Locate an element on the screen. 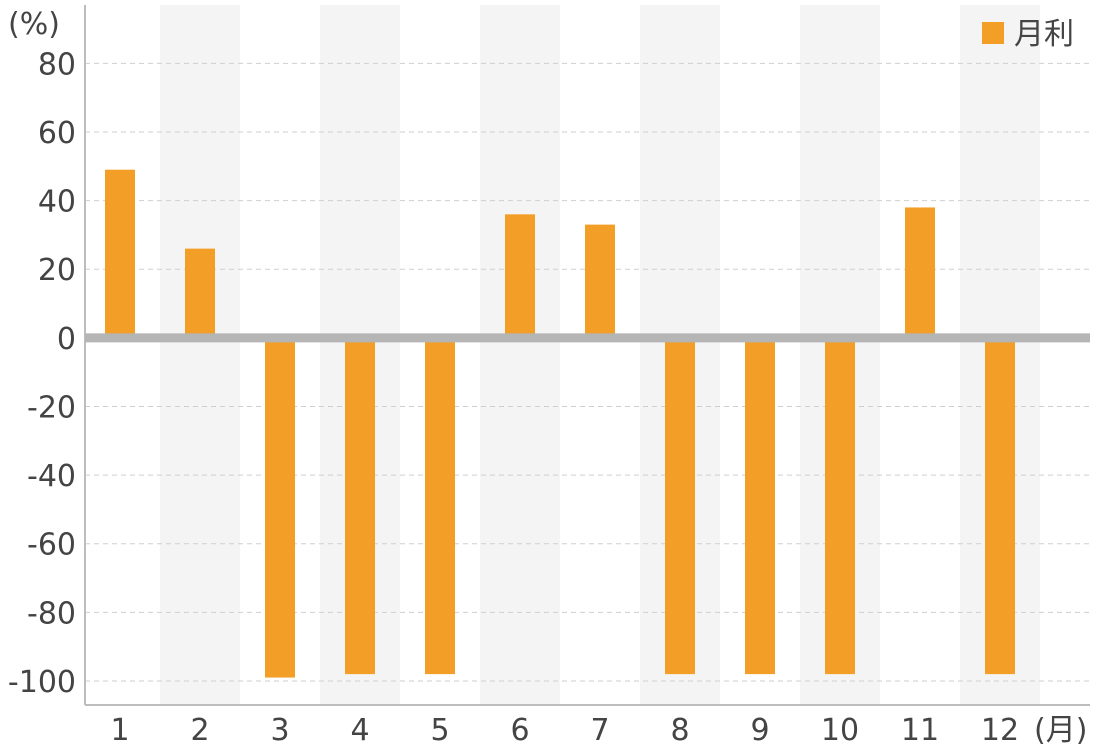  x-tick-label-2: 2 is located at coordinates (199, 730).